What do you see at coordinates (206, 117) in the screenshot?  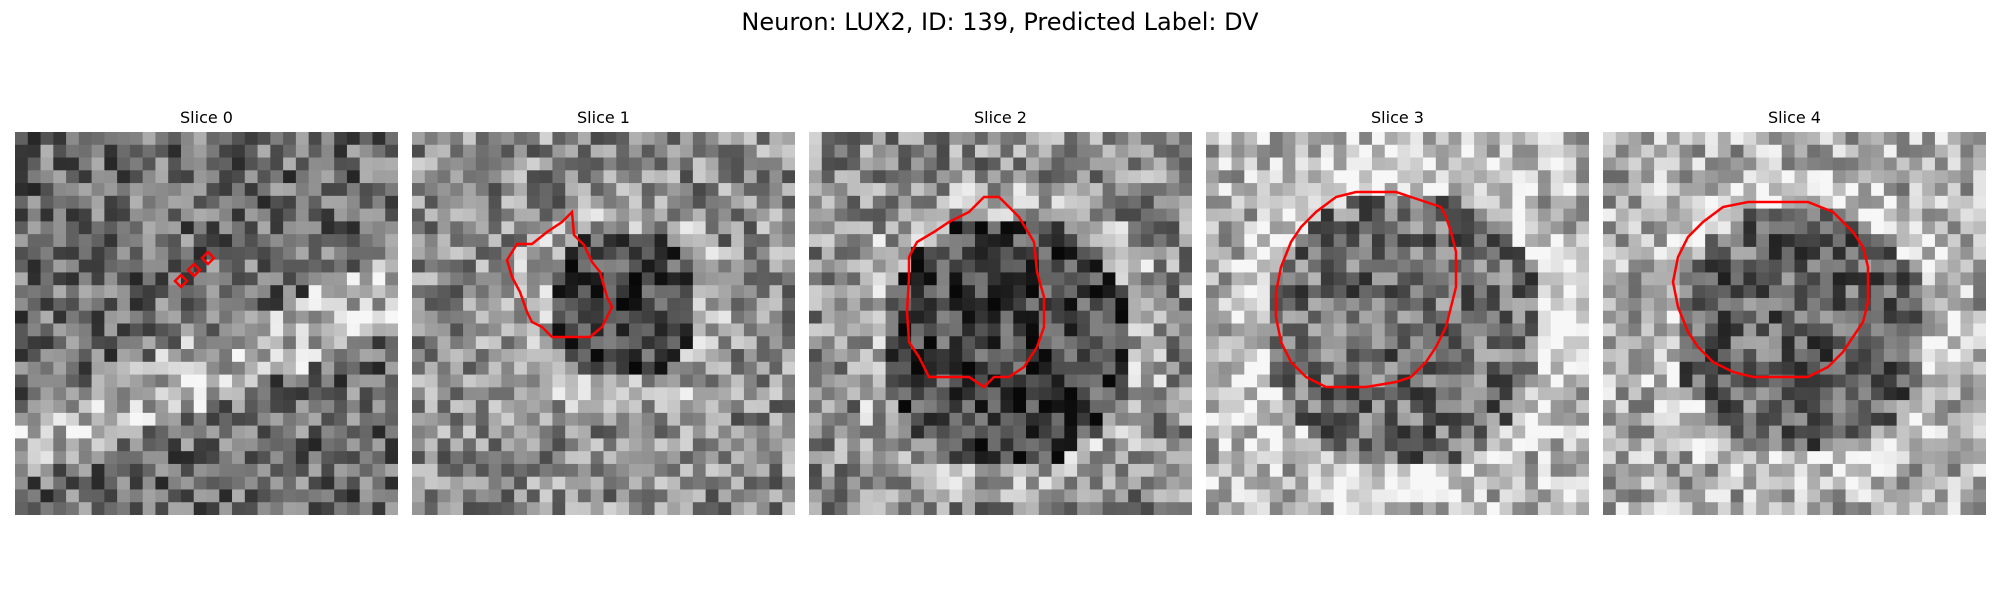 I see `slice-title: Slice 0` at bounding box center [206, 117].